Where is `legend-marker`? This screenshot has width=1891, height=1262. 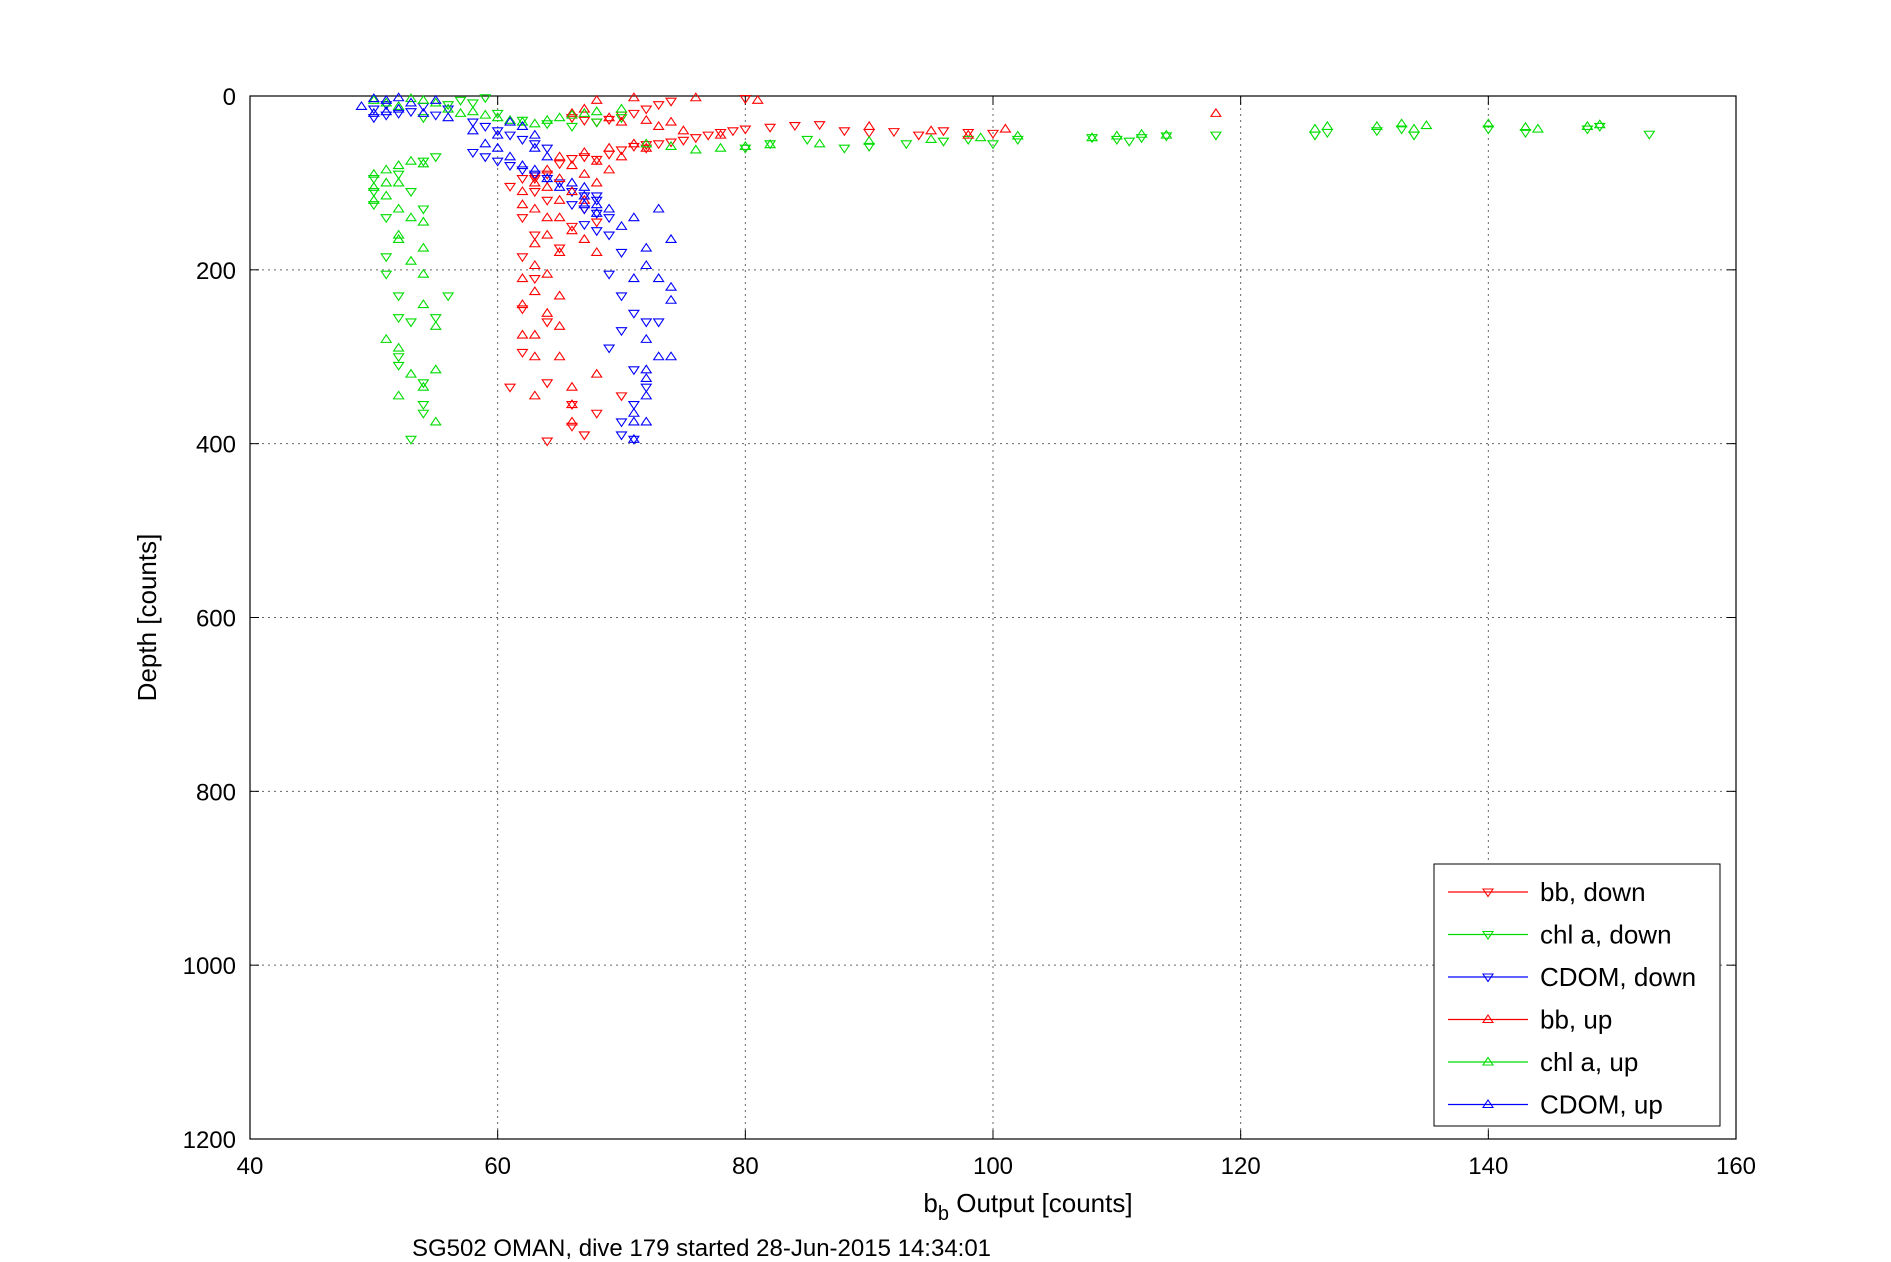 legend-marker is located at coordinates (1488, 935).